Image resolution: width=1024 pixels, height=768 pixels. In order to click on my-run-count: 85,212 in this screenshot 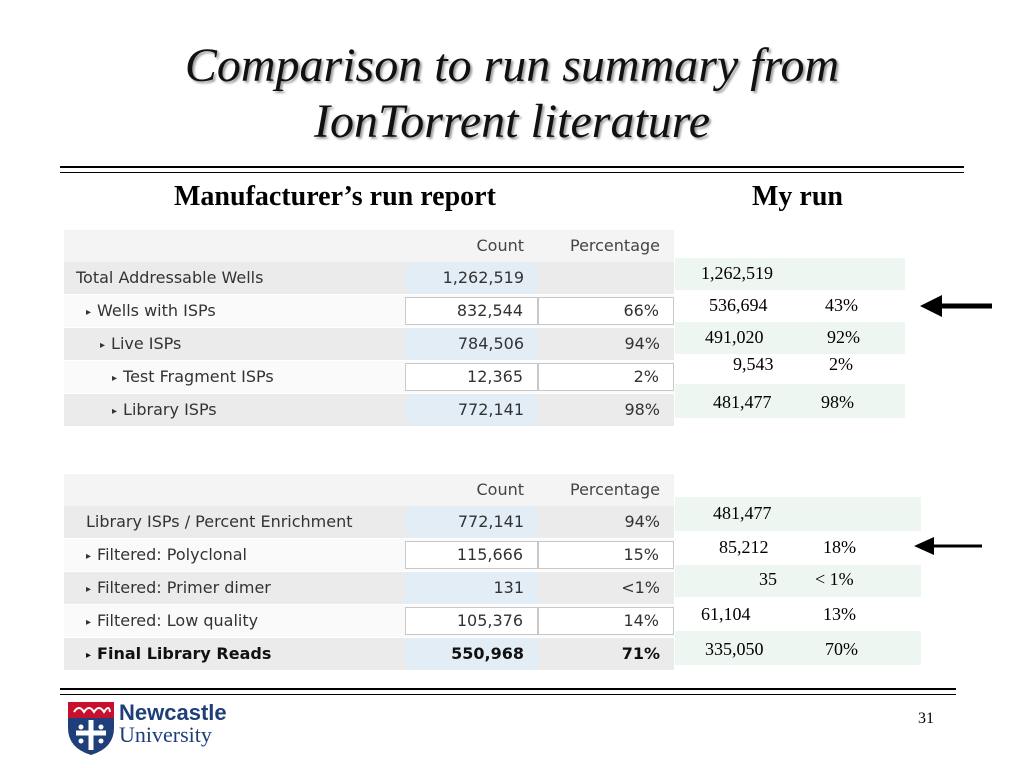, I will do `click(744, 547)`.